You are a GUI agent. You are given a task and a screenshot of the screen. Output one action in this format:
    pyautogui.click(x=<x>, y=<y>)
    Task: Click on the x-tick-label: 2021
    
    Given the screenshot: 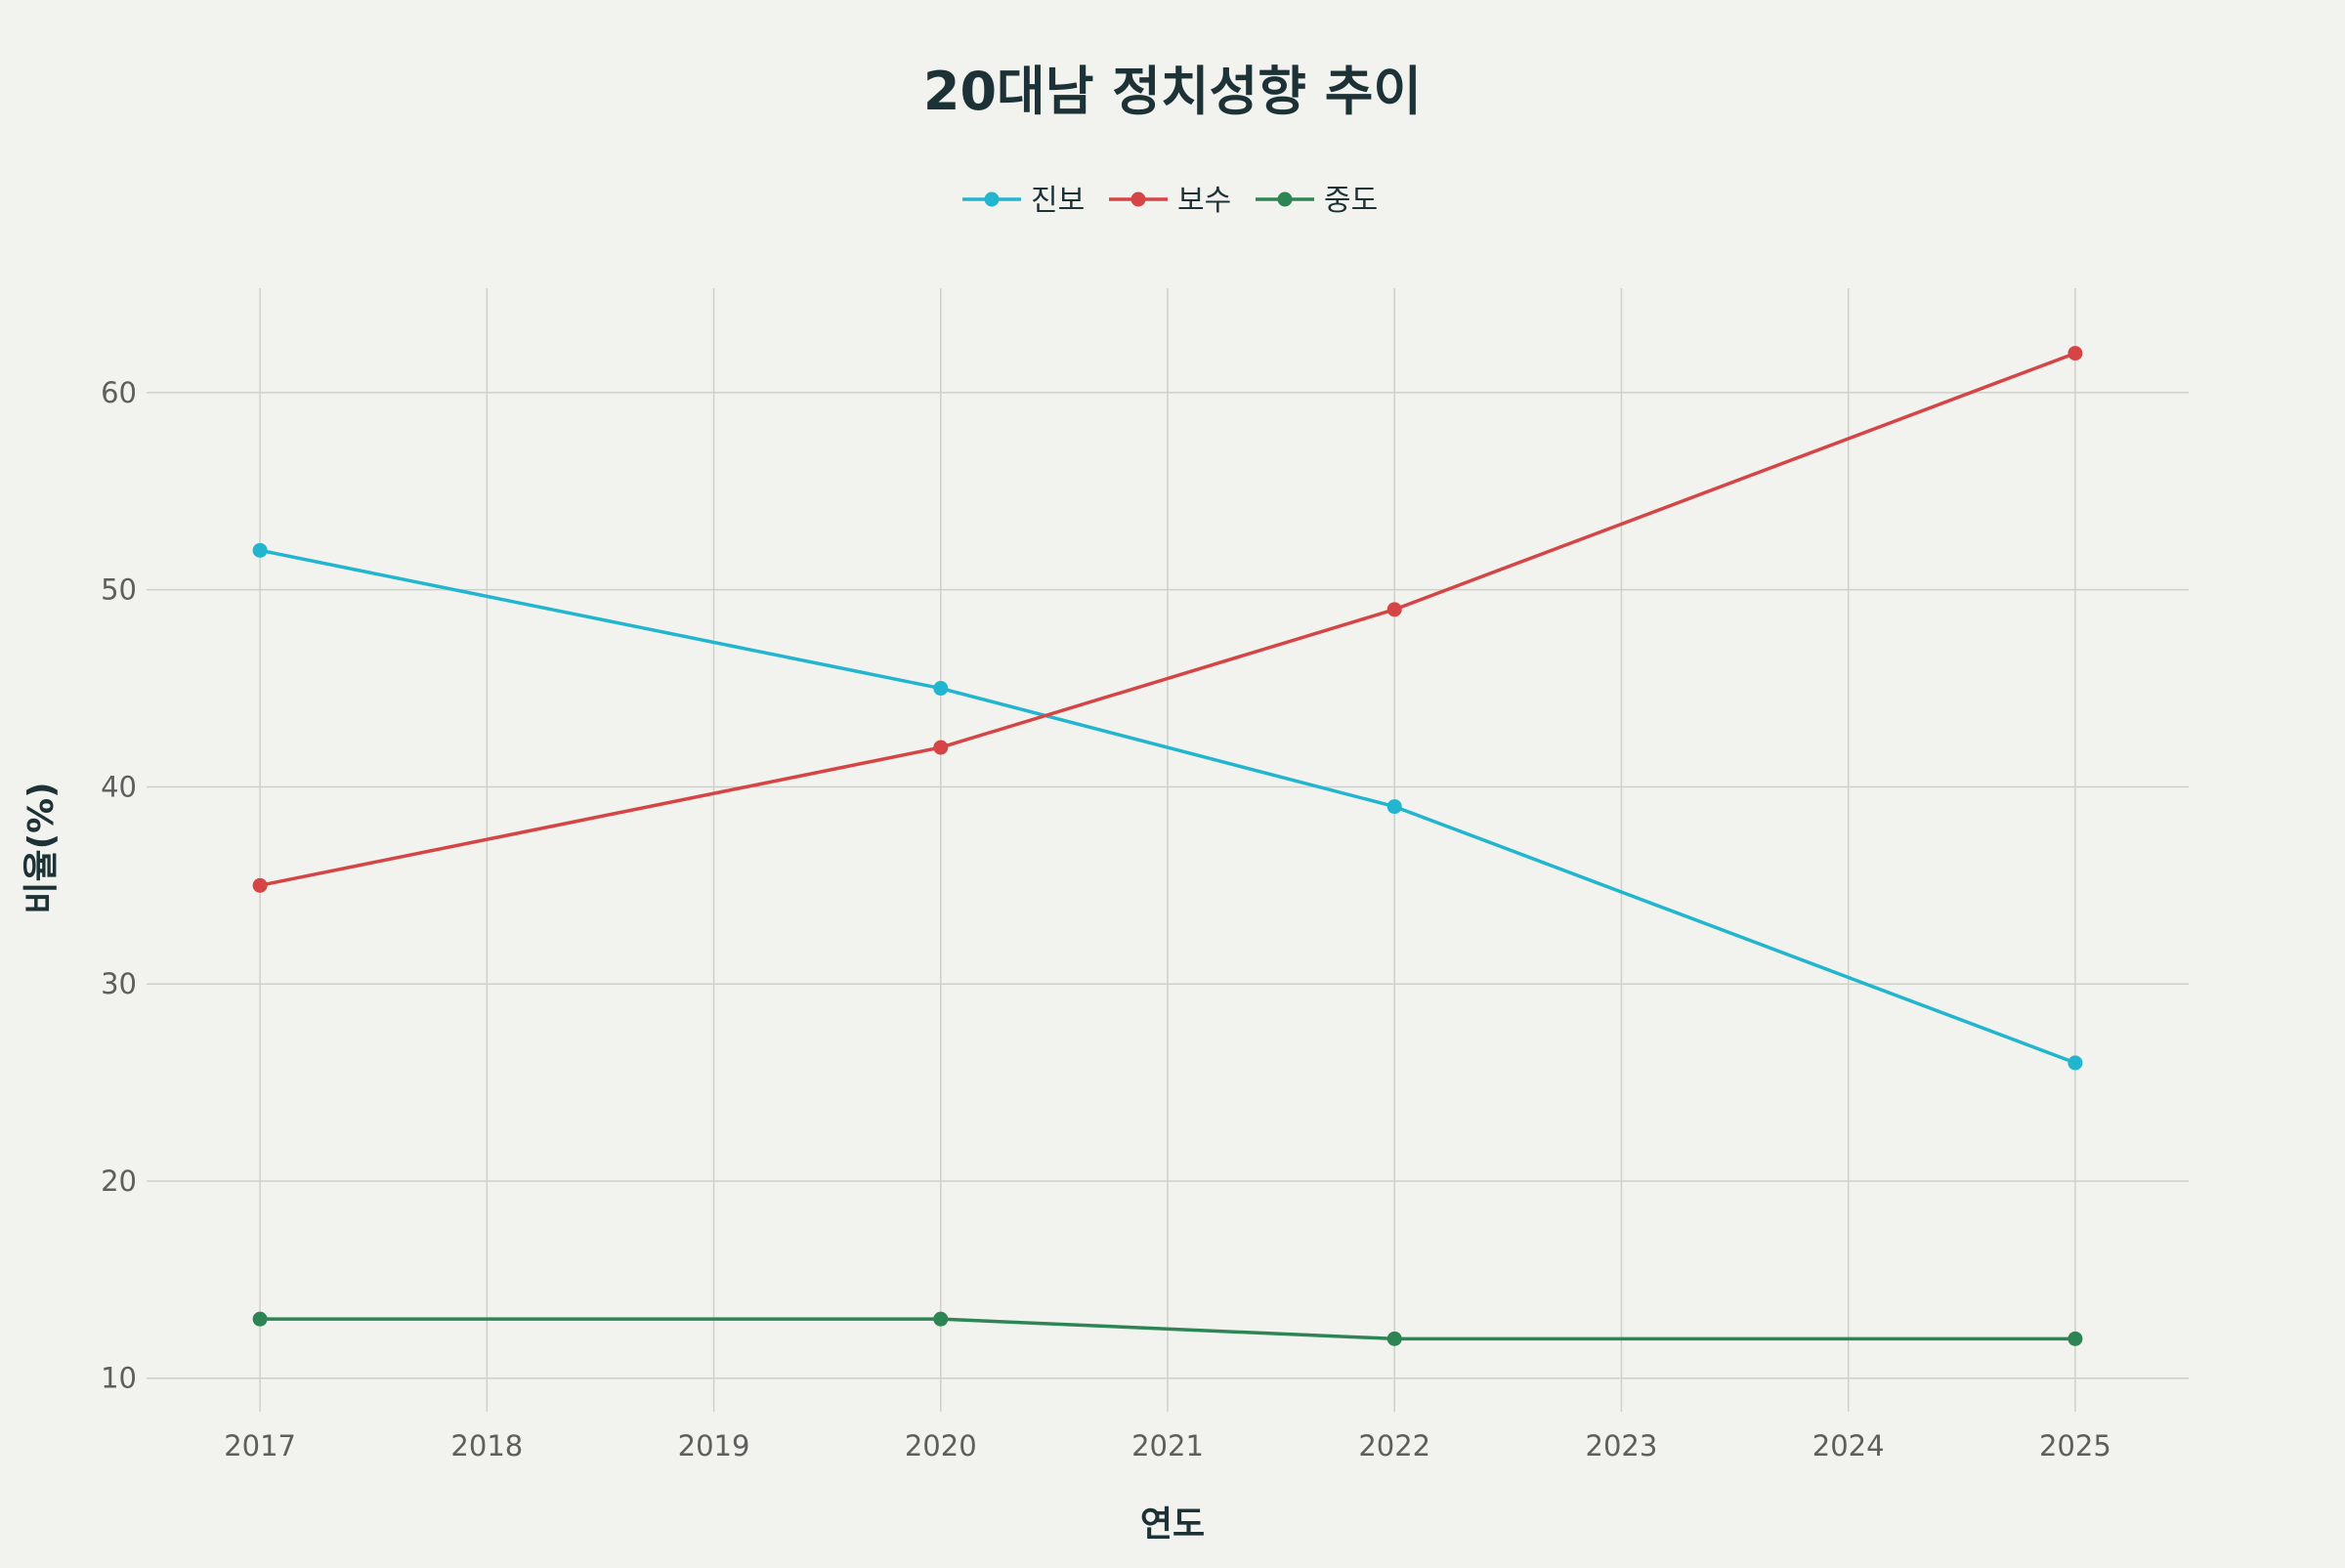 What is the action you would take?
    pyautogui.click(x=1167, y=1445)
    